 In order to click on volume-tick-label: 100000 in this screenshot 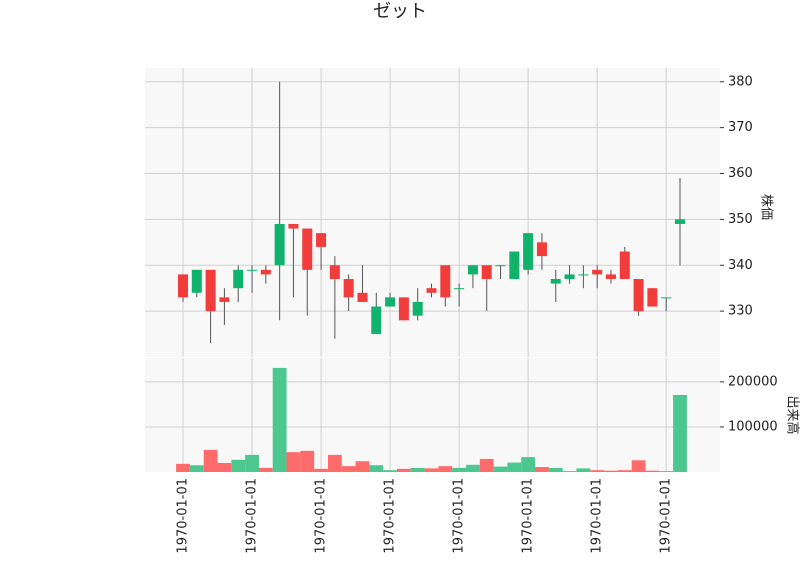, I will do `click(753, 426)`.